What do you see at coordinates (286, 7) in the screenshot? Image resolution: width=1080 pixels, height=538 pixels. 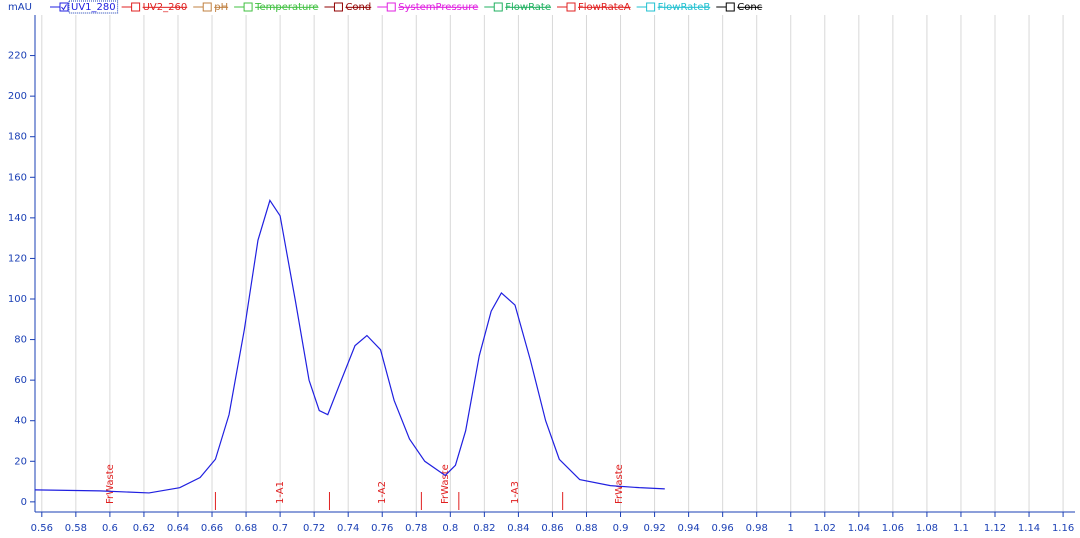 I see `legend-entry: Temperature` at bounding box center [286, 7].